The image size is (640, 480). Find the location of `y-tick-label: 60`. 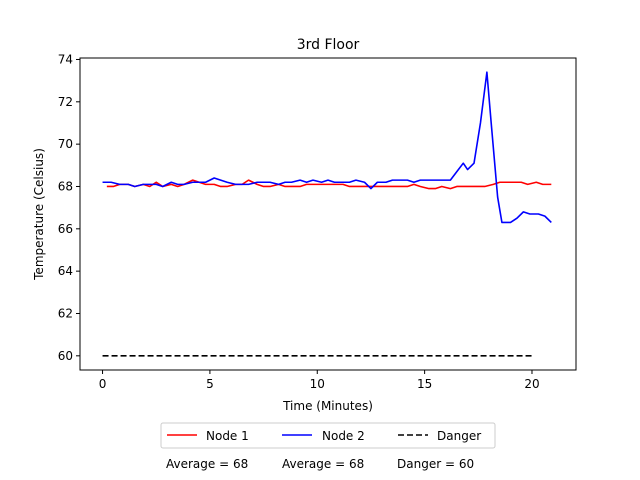

y-tick-label: 60 is located at coordinates (65, 356).